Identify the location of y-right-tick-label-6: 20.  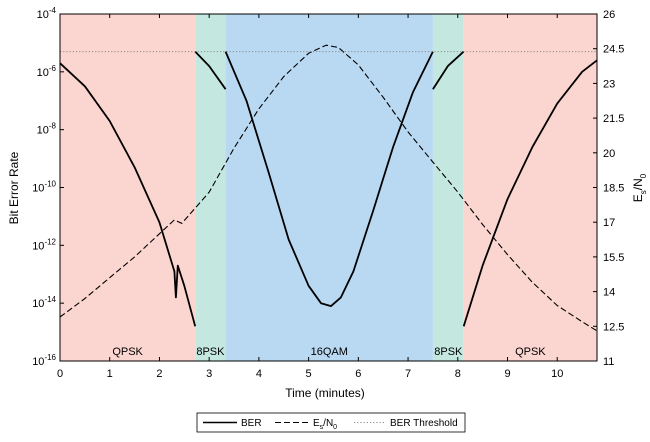
(609, 154).